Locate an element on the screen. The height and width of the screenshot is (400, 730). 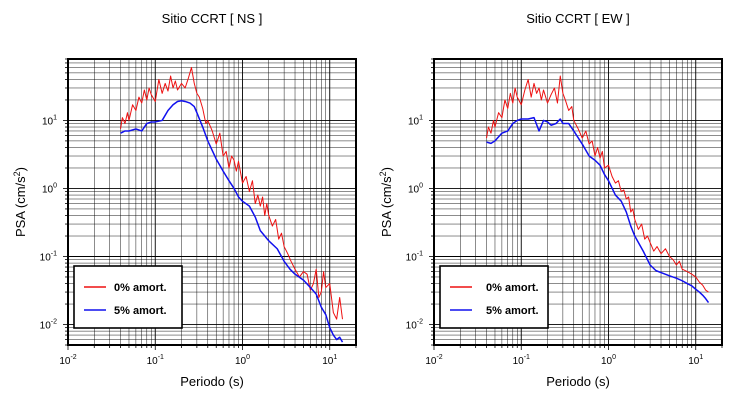
chart-title: Sitio CCRT [ NS ] is located at coordinates (212, 18).